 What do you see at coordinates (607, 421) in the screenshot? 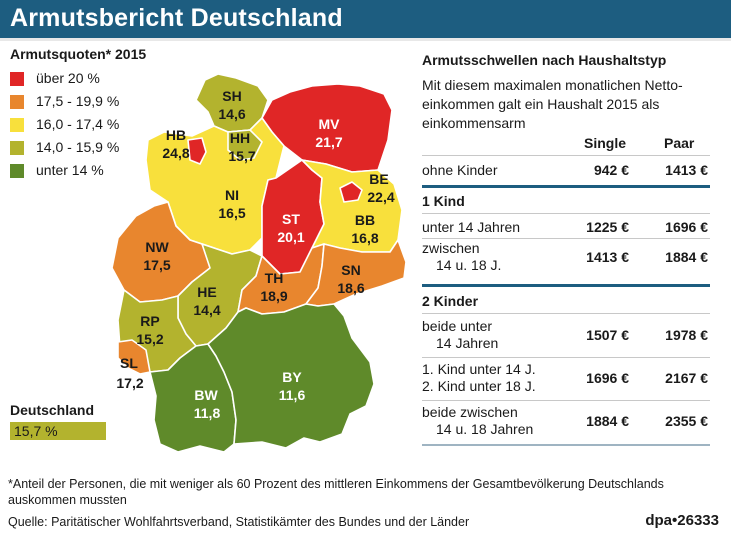
I see `row-single-value: 1884 €` at bounding box center [607, 421].